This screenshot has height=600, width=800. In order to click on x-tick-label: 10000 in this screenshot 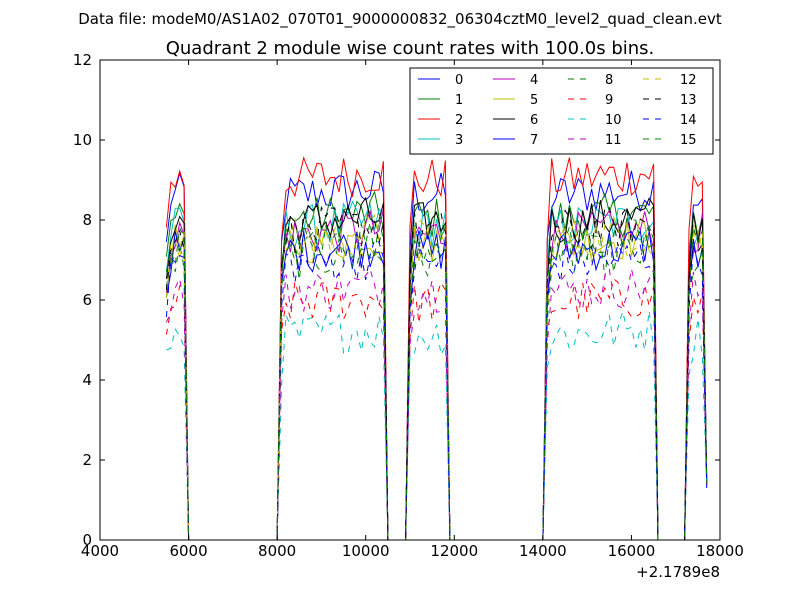, I will do `click(366, 551)`.